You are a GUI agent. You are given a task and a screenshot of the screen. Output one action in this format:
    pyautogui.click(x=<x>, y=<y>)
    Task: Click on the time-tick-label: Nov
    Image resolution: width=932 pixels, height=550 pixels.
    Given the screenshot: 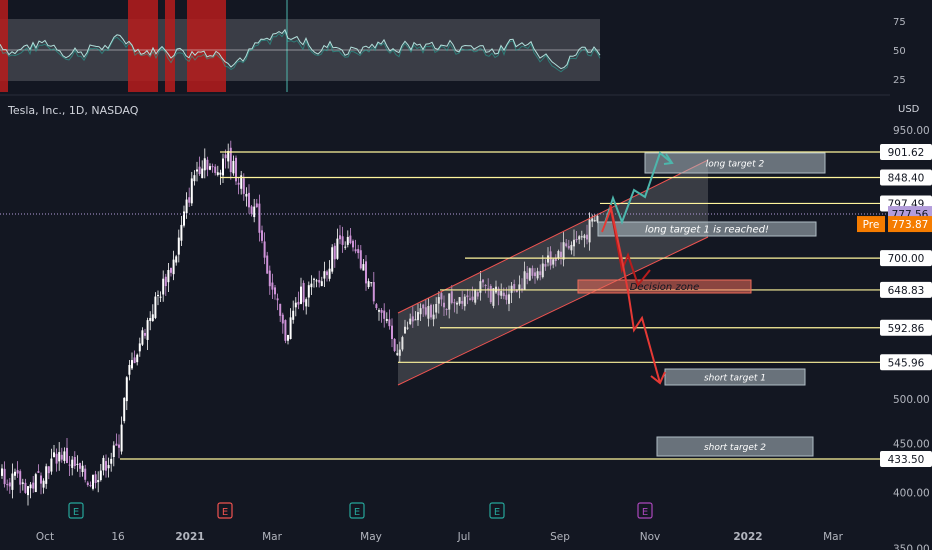 What is the action you would take?
    pyautogui.click(x=650, y=537)
    